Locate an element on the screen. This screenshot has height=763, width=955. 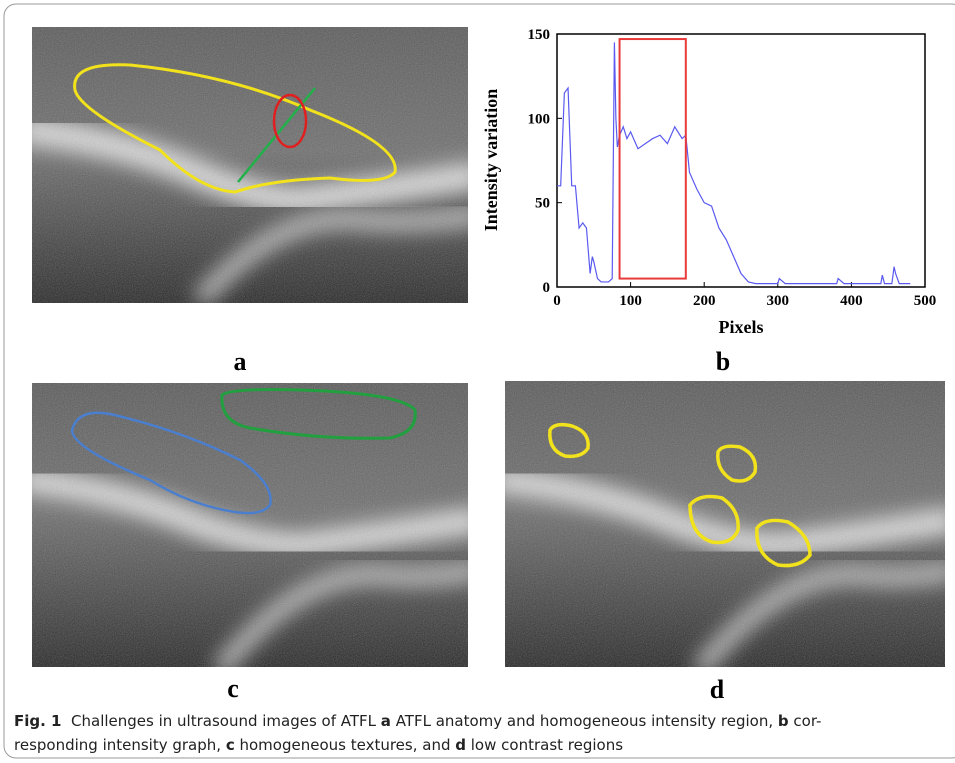
caption-text: homogeneous textures, and is located at coordinates (345, 745).